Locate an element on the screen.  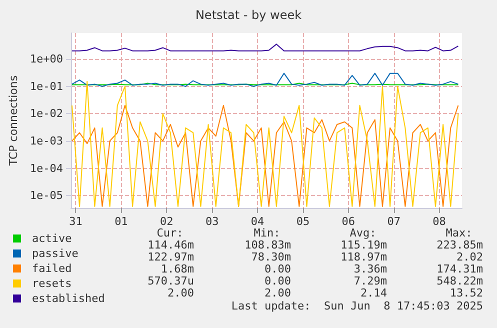
x-tick-label: 04 is located at coordinates (257, 221).